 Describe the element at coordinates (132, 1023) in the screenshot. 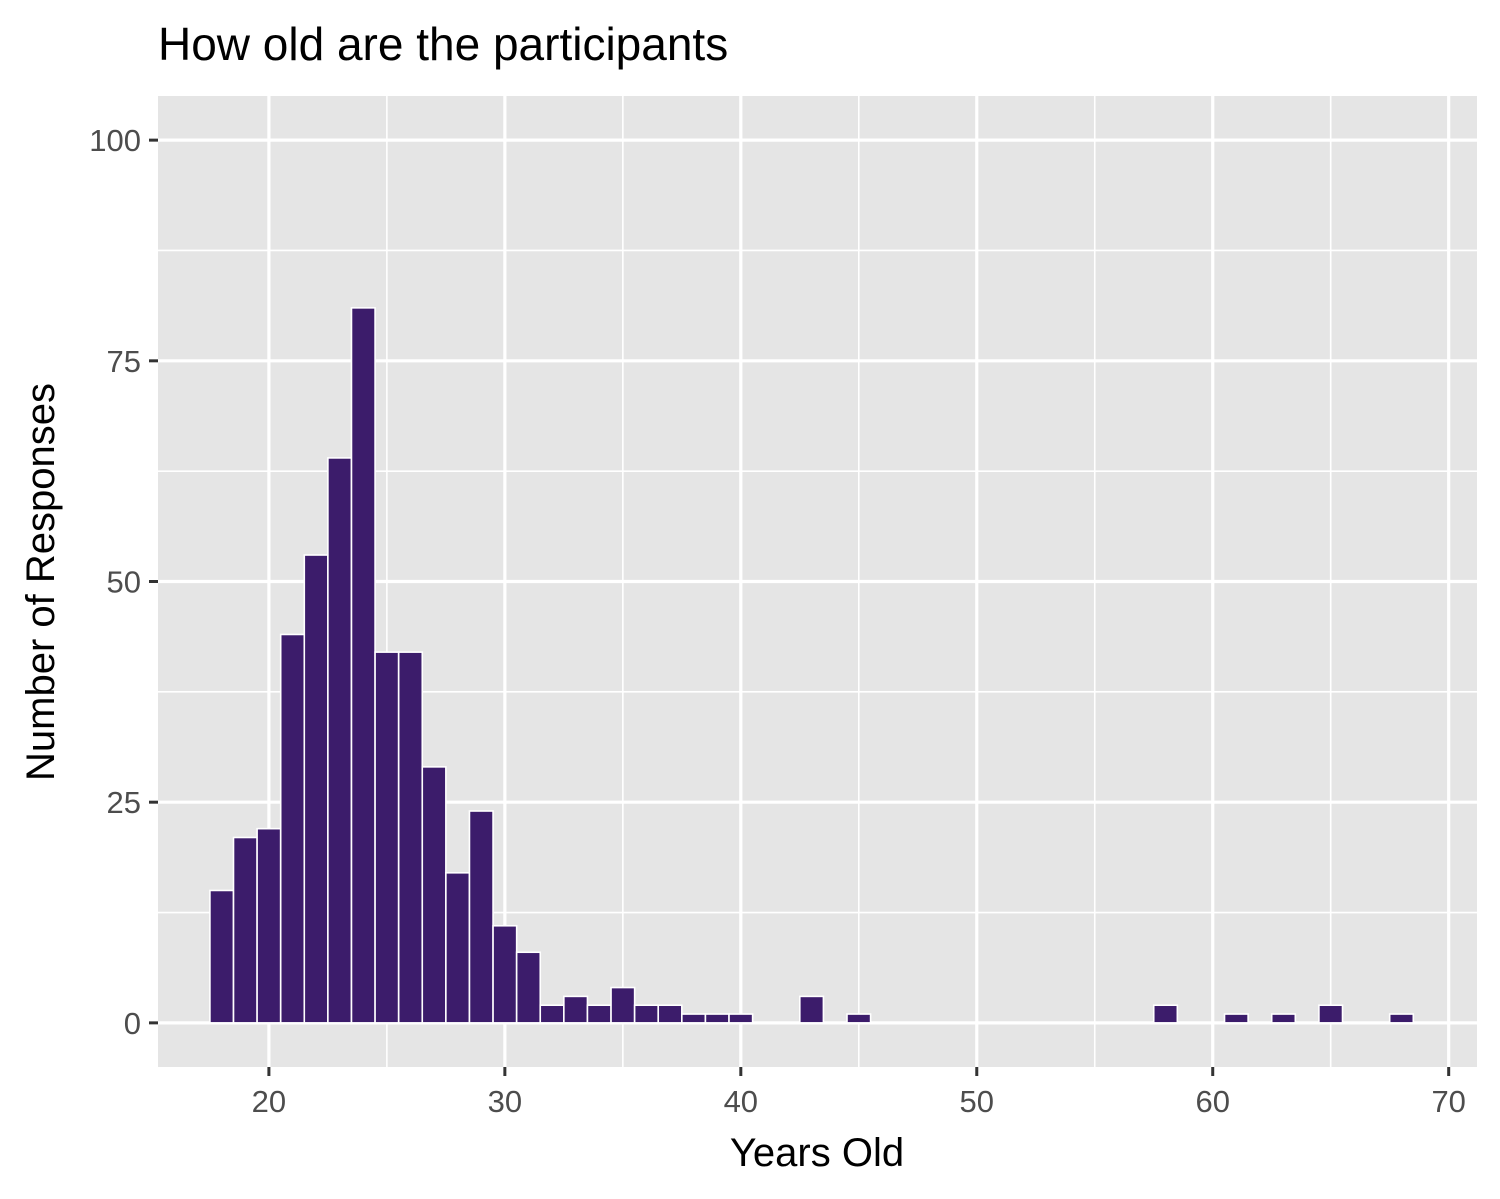

I see `y-tick-label: 0` at that location.